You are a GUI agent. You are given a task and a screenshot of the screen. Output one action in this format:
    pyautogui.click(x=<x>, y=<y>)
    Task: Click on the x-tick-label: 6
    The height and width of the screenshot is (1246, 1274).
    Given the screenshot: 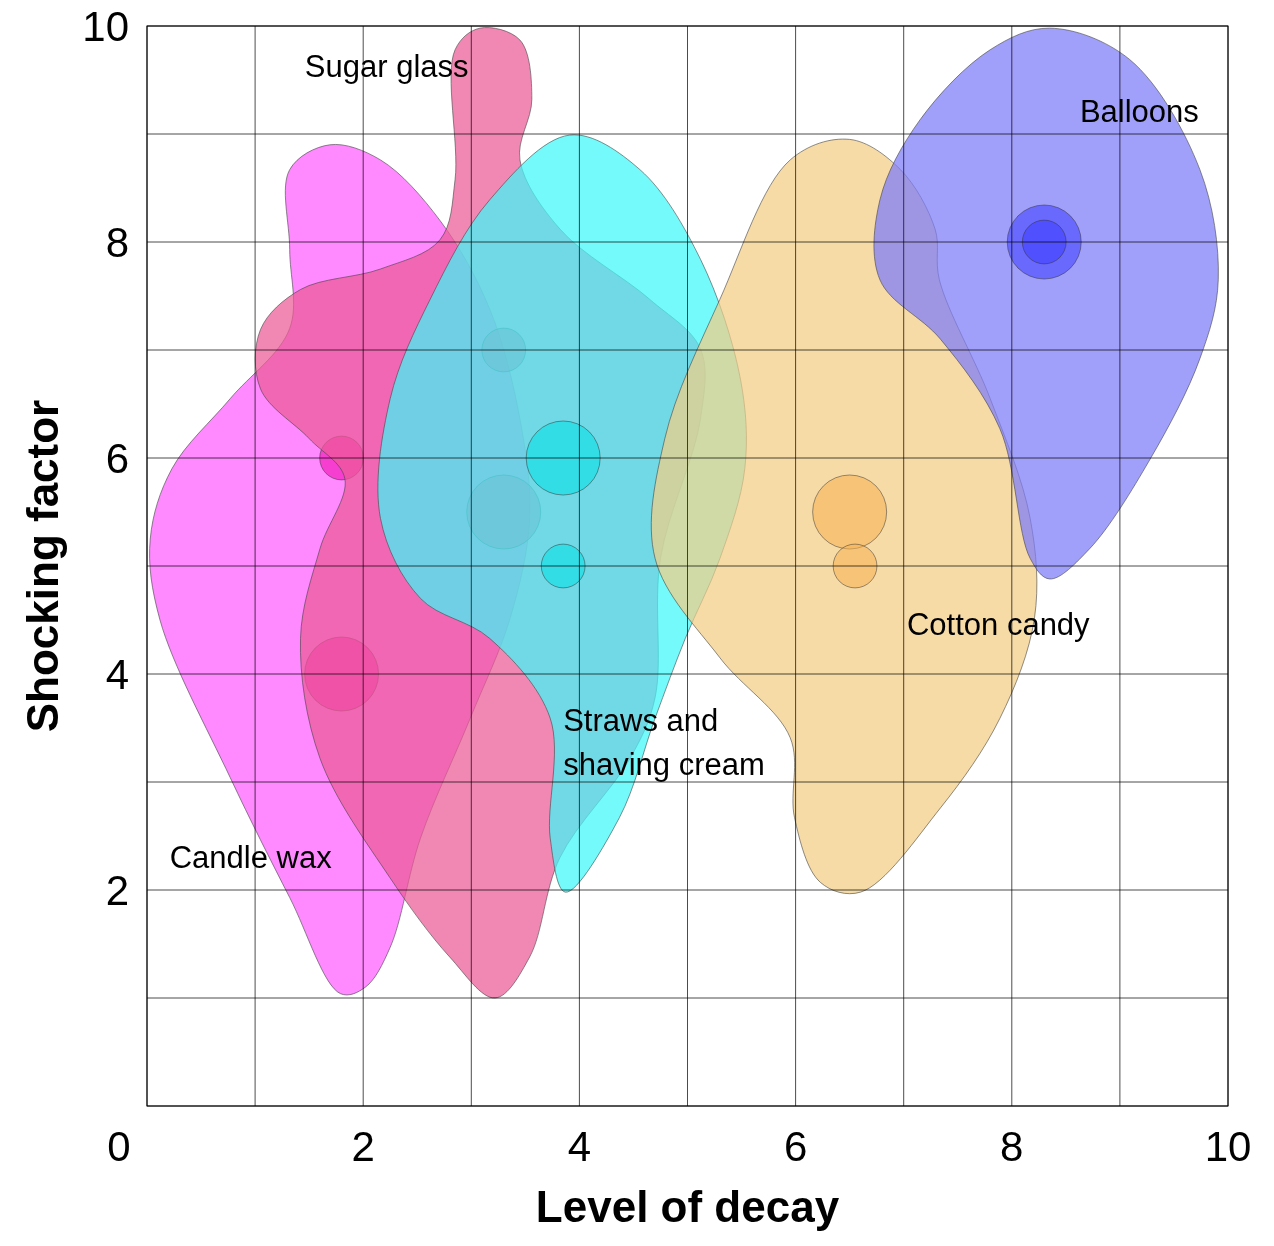 What is the action you would take?
    pyautogui.click(x=795, y=1146)
    